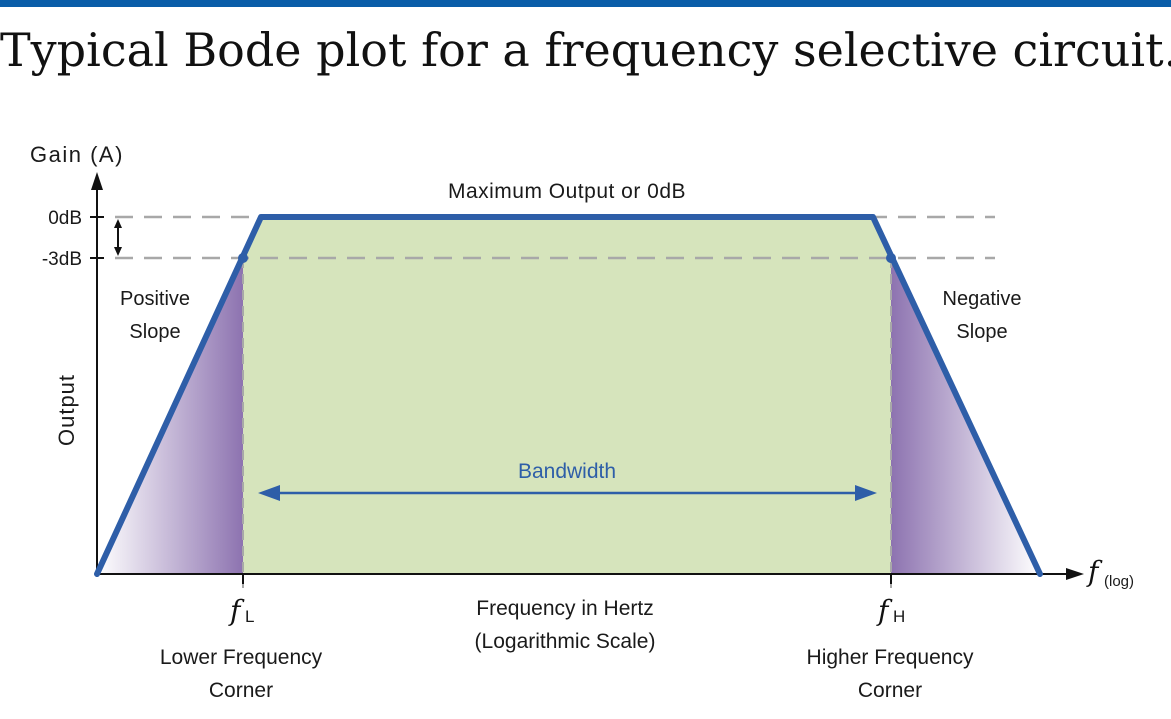 The width and height of the screenshot is (1171, 719). Describe the element at coordinates (585, 3) in the screenshot. I see `top-accent-bar` at that location.